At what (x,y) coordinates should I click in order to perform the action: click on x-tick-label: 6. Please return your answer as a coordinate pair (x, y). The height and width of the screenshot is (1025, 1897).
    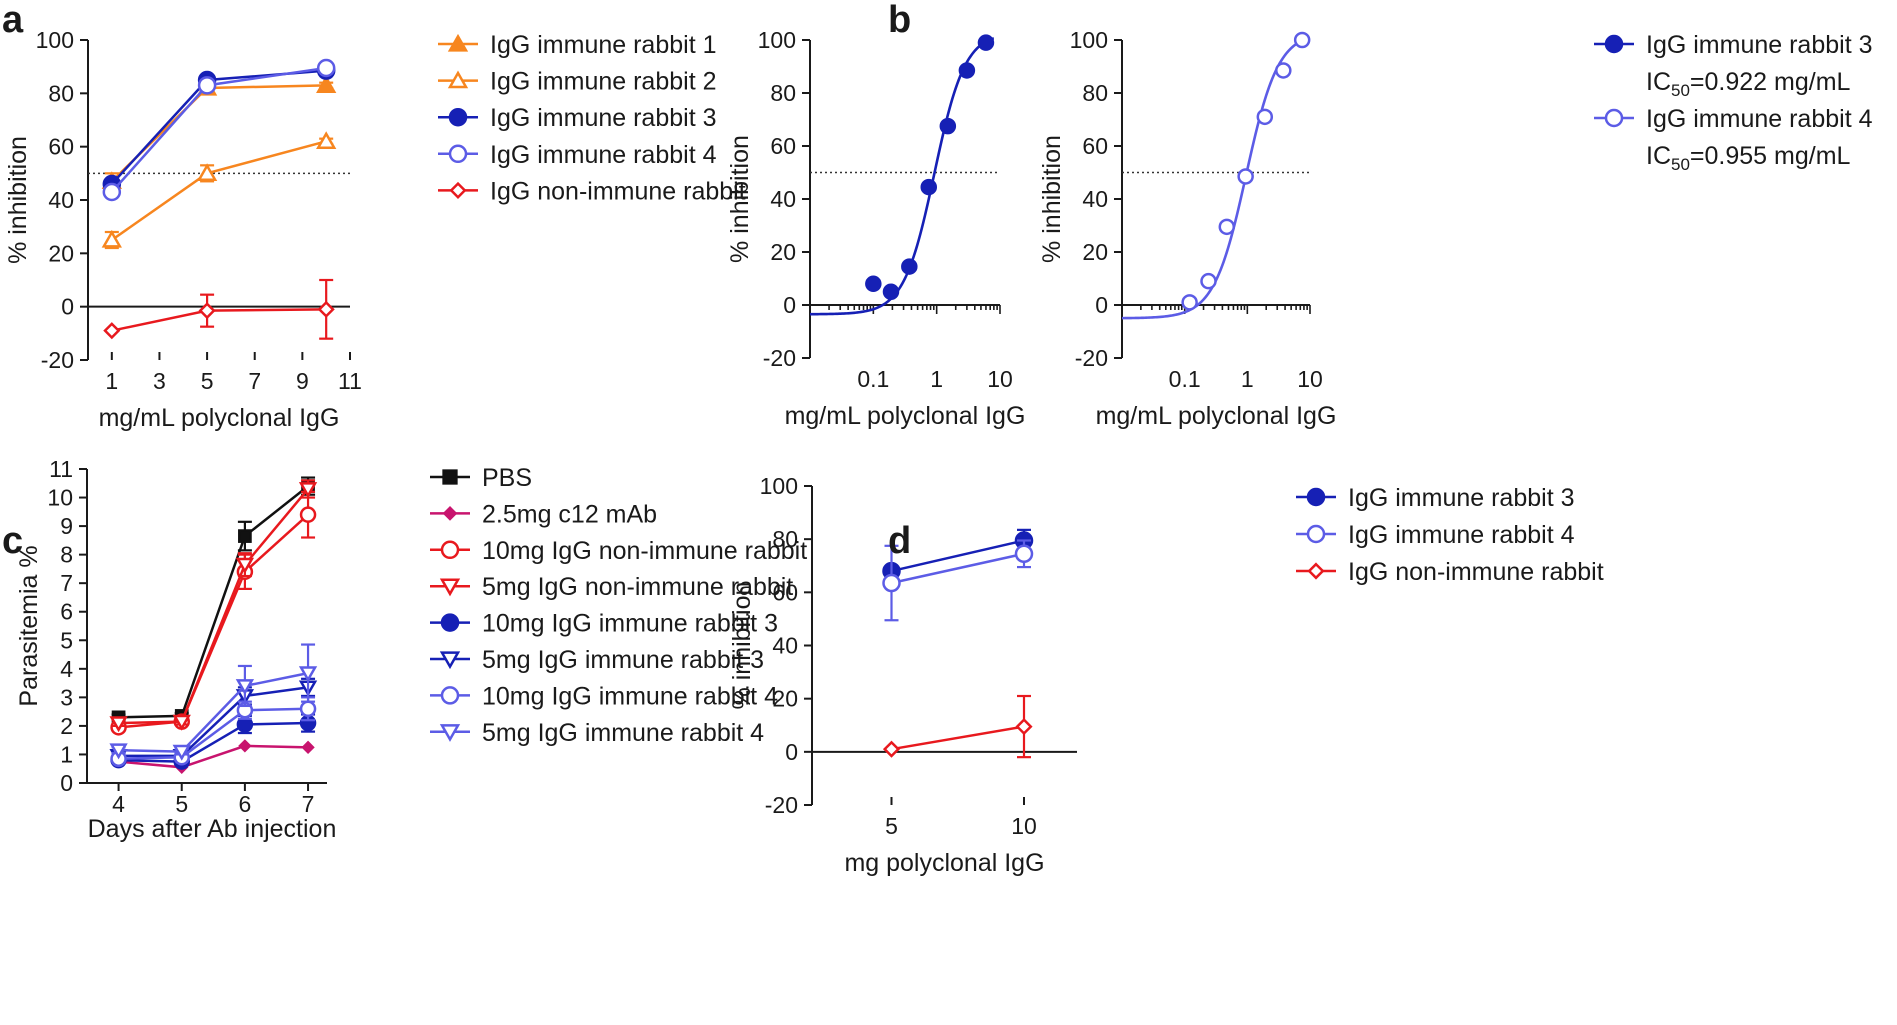
    Looking at the image, I should click on (244, 804).